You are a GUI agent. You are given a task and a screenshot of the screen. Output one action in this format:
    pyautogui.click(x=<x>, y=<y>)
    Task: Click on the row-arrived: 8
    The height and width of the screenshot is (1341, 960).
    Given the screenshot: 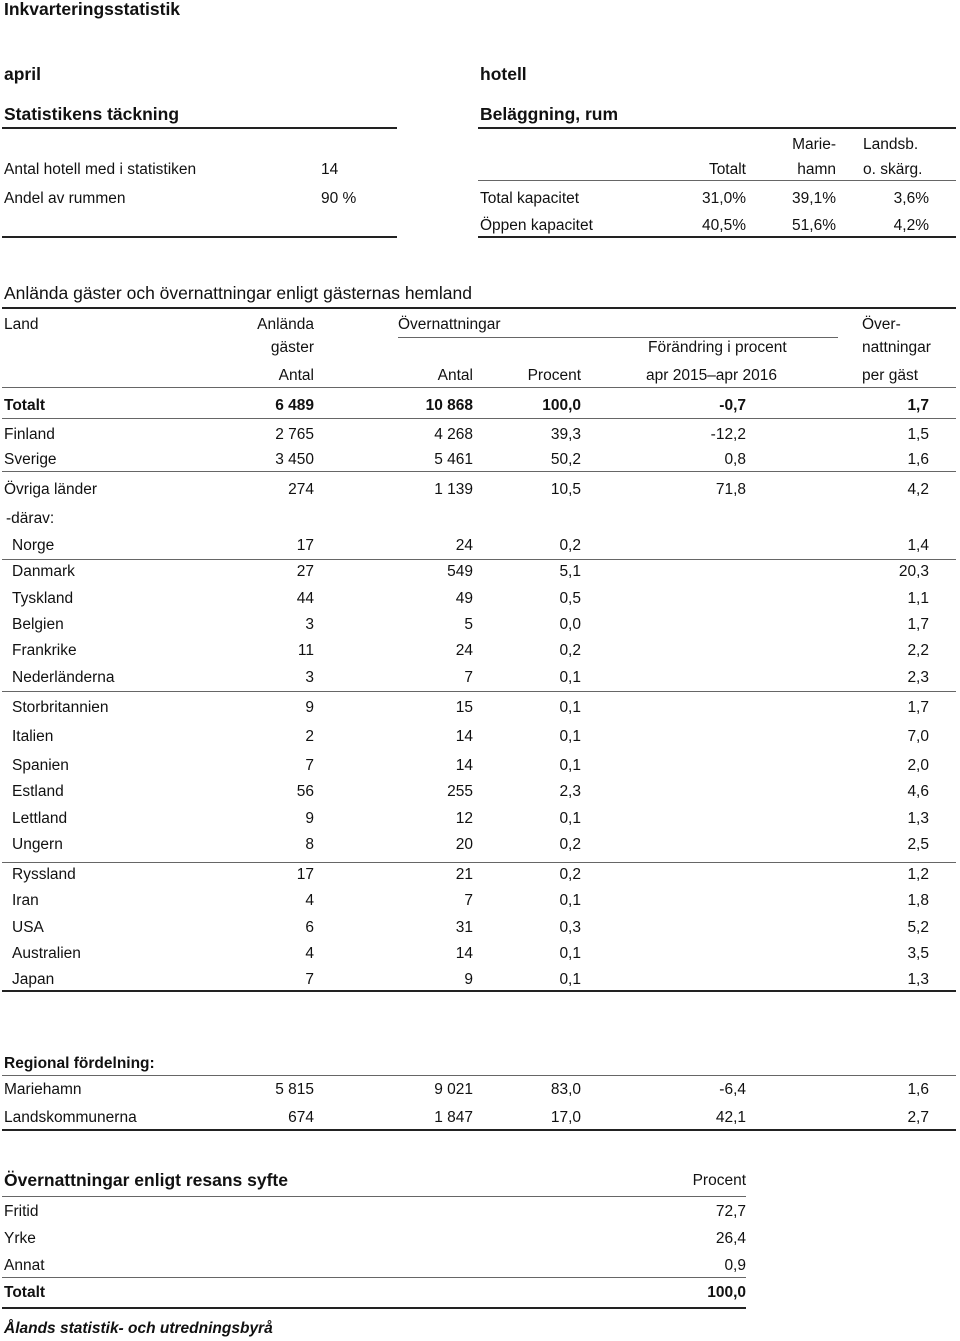 What is the action you would take?
    pyautogui.click(x=309, y=844)
    